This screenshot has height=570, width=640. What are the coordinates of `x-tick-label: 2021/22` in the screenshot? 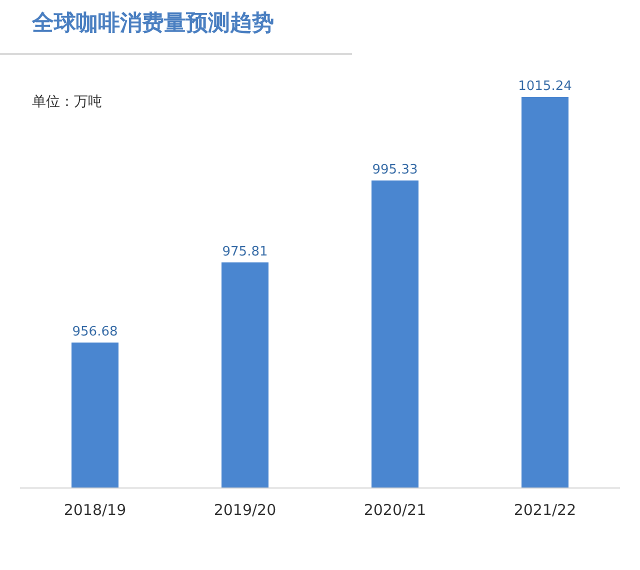 It's located at (545, 510).